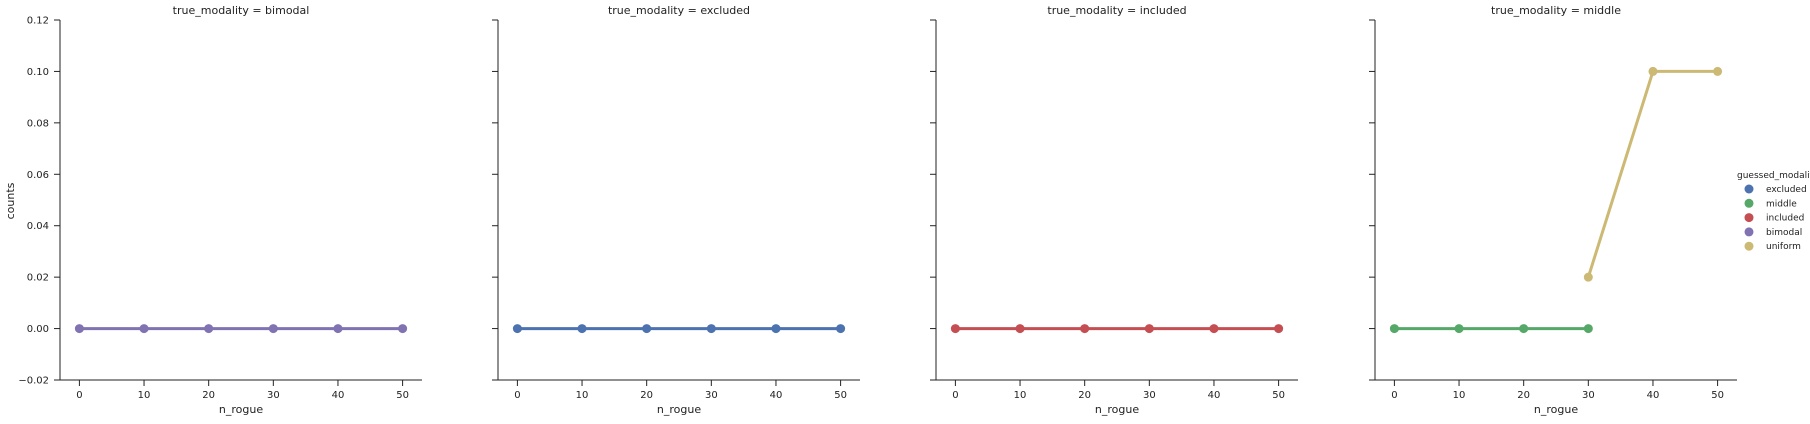 This screenshot has height=424, width=1810. Describe the element at coordinates (38, 21) in the screenshot. I see `y-tick-label: 0.12` at that location.